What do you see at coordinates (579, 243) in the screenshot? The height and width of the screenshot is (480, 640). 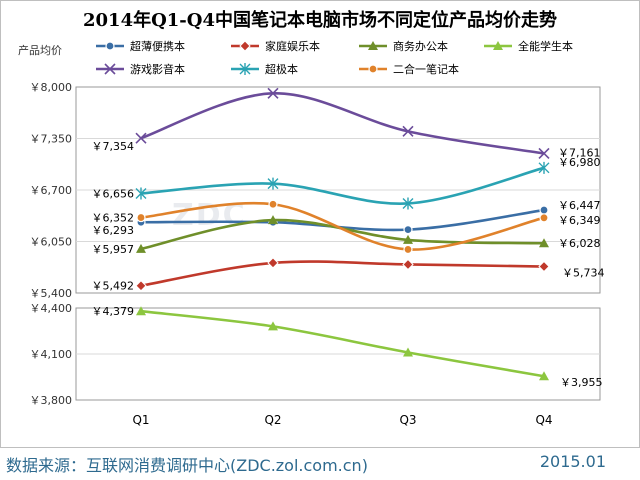 I see `data-label: ￥6,028` at bounding box center [579, 243].